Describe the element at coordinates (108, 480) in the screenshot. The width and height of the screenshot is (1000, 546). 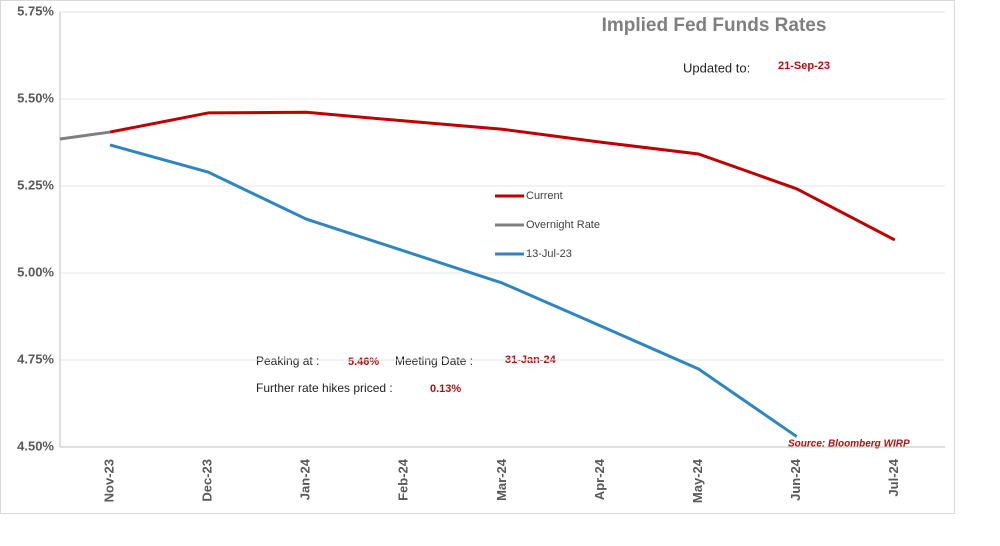
I see `x-tick-label: Nov-23` at that location.